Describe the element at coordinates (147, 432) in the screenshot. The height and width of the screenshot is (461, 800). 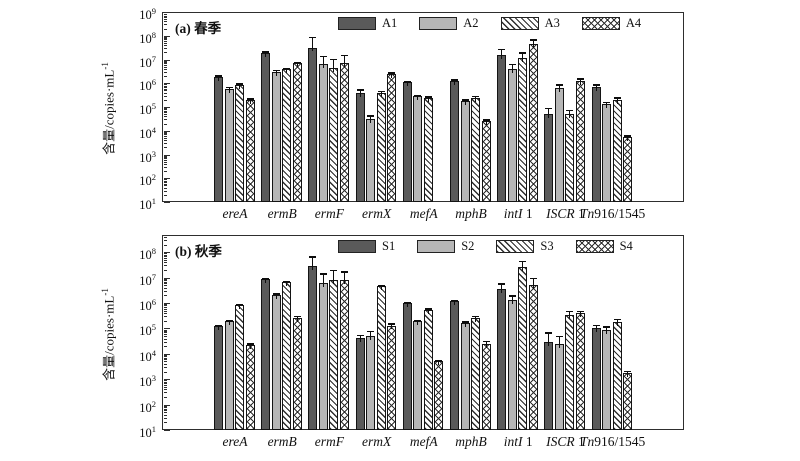
I see `y-tick-label: 10¹` at that location.